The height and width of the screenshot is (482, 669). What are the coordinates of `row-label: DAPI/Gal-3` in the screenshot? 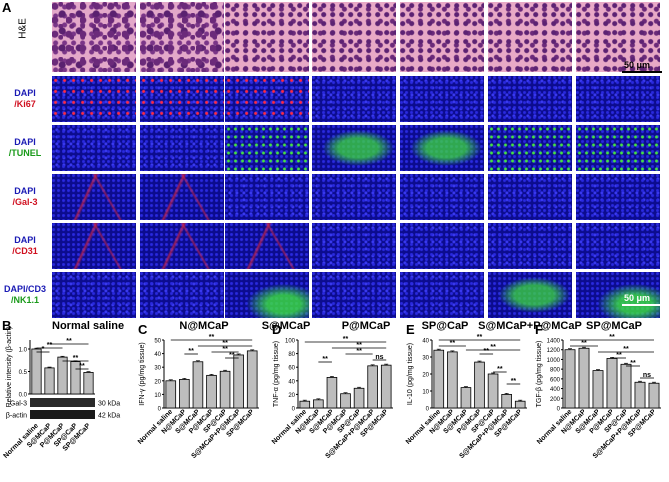 It's located at (25, 197).